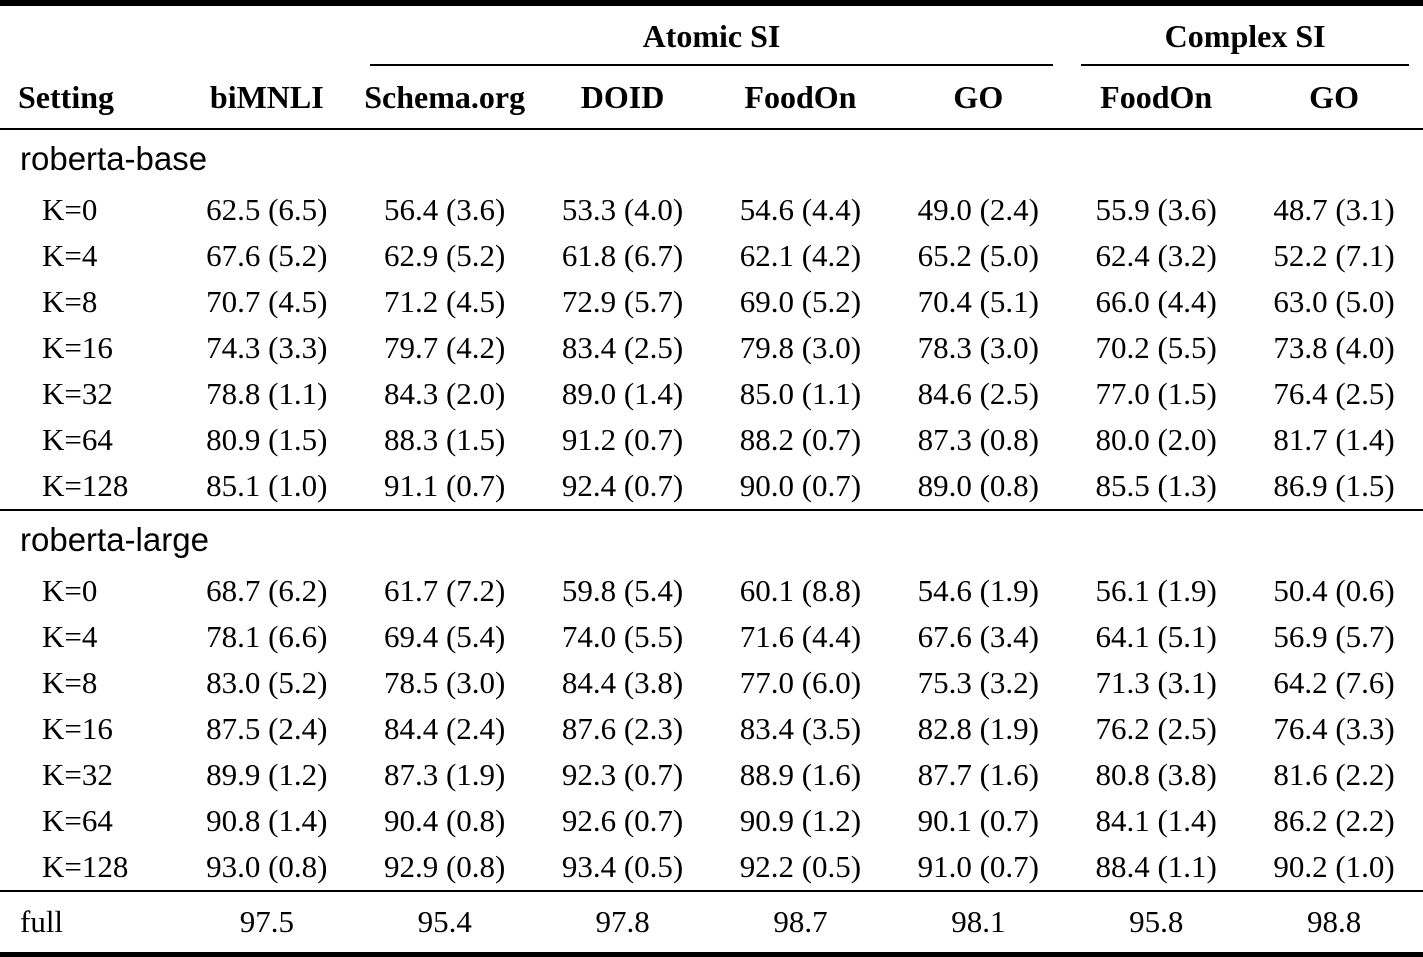  I want to click on setting-cell: K=64, so click(77, 820).